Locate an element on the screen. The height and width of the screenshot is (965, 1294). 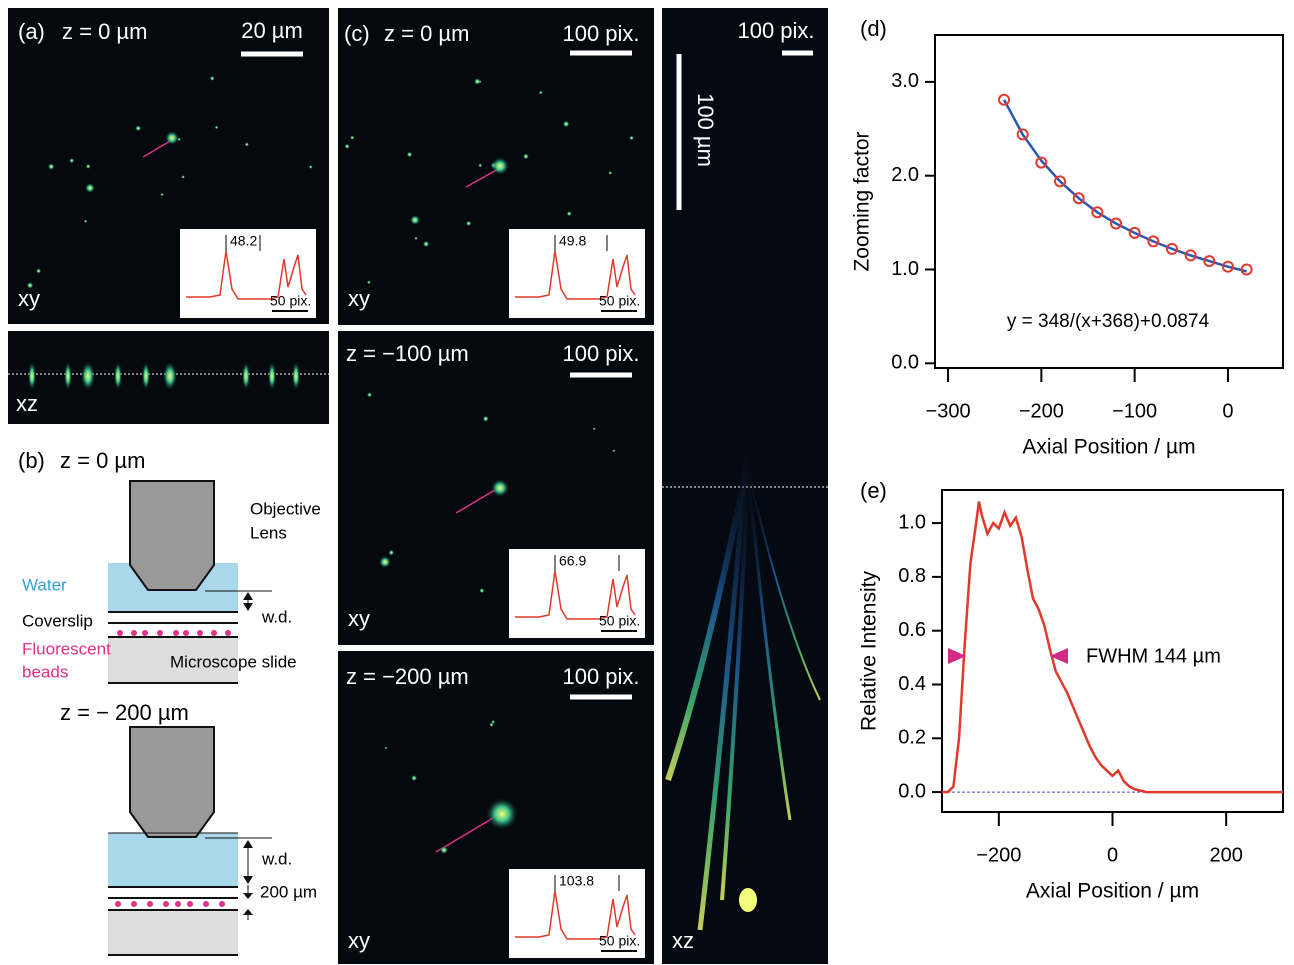
label: beads is located at coordinates (45, 671).